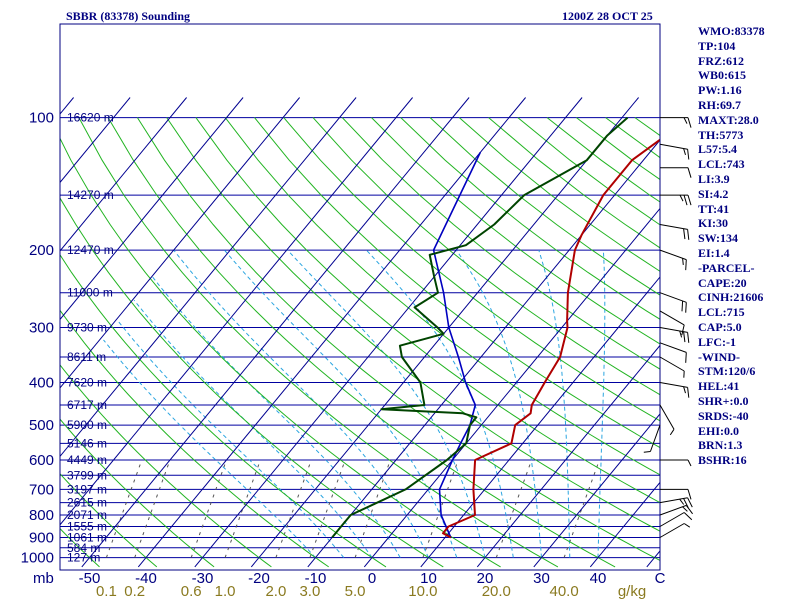 The image size is (800, 600). I want to click on station-title: SBBR (83378) Sounding, so click(128, 16).